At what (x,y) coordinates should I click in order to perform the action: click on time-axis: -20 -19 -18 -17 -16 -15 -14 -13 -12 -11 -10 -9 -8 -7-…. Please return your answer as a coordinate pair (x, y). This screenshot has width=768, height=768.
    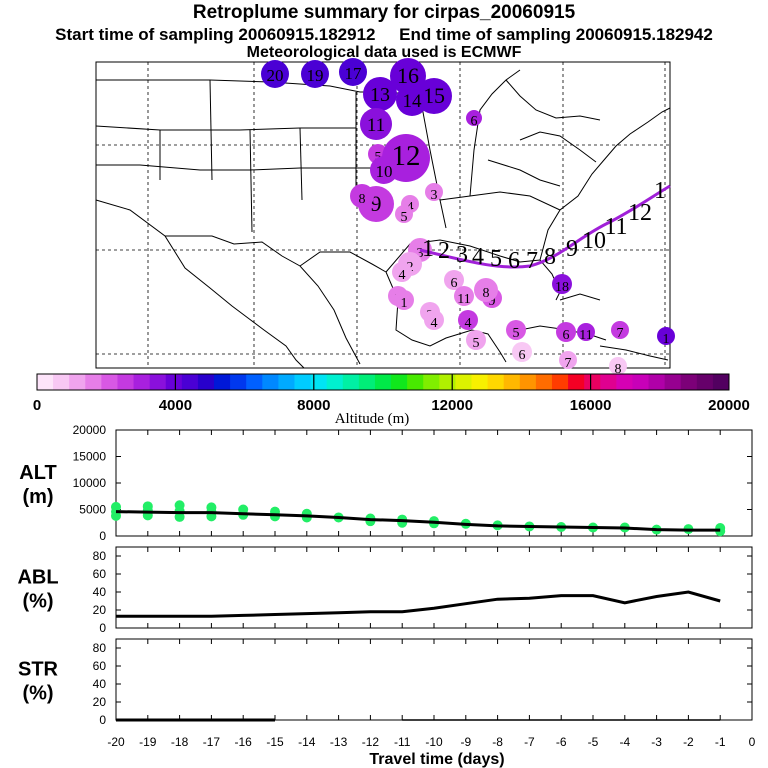
    Looking at the image, I should click on (431, 742).